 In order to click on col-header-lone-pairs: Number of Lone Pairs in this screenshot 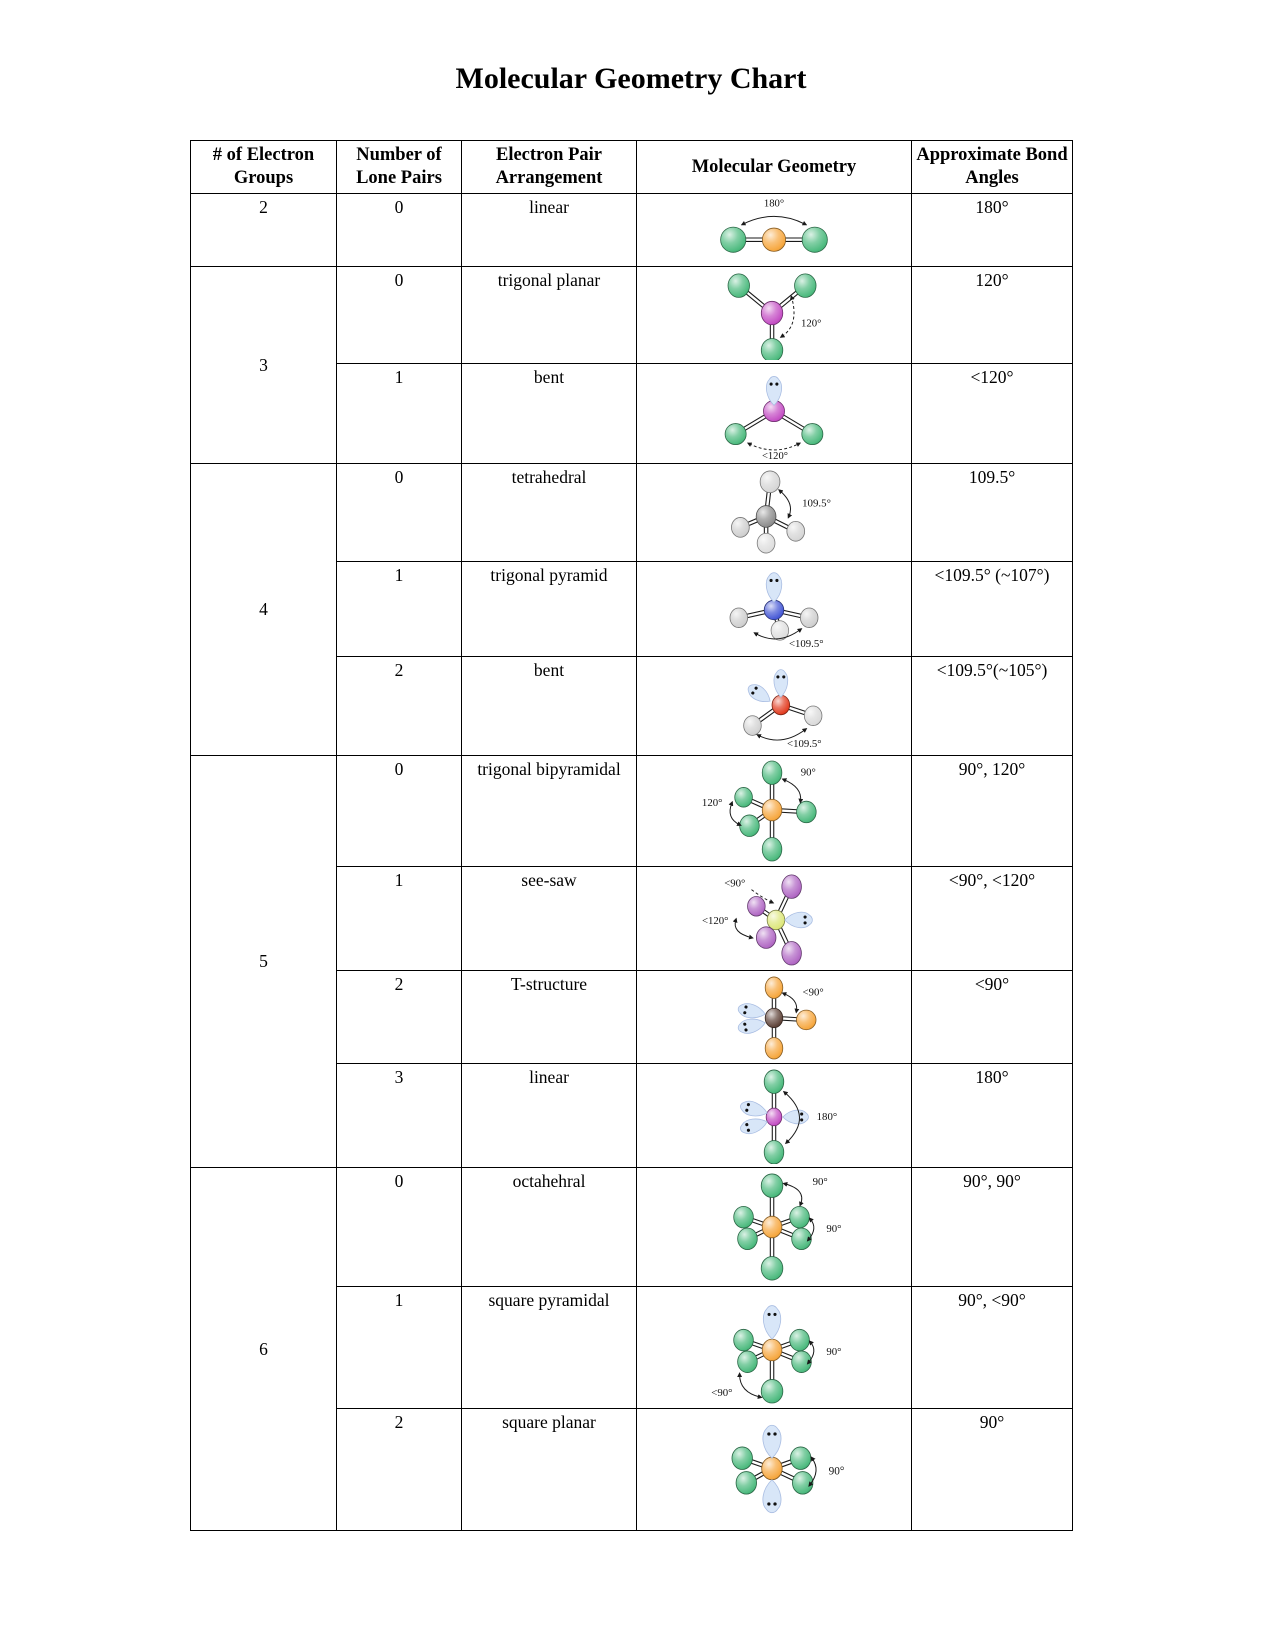, I will do `click(399, 167)`.